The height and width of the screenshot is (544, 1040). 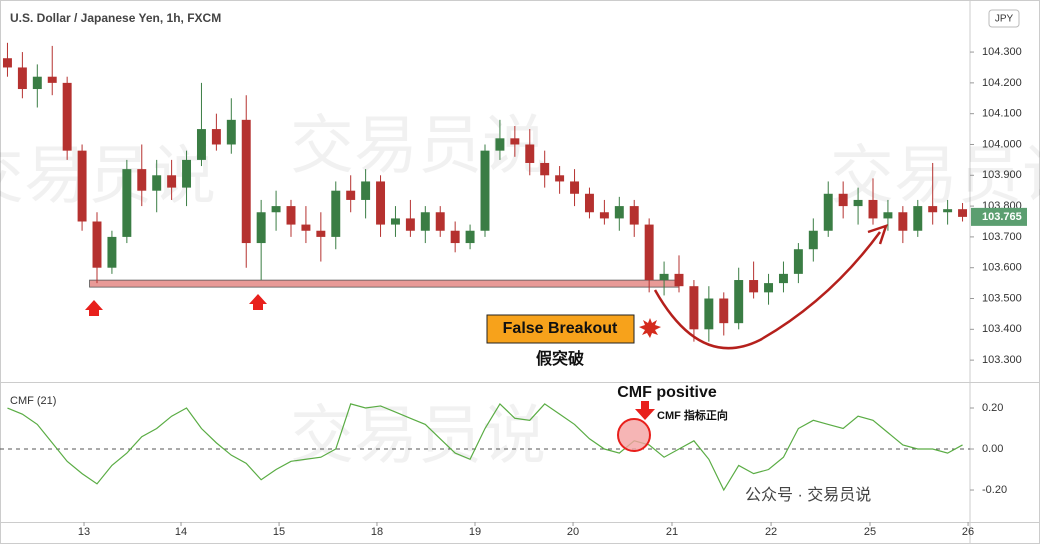 What do you see at coordinates (181, 532) in the screenshot?
I see `x-tick-label: 14` at bounding box center [181, 532].